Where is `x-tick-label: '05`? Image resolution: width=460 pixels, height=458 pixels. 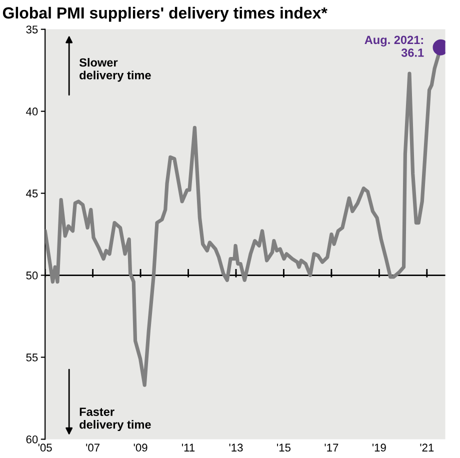
x-tick-label: '05 is located at coordinates (45, 448).